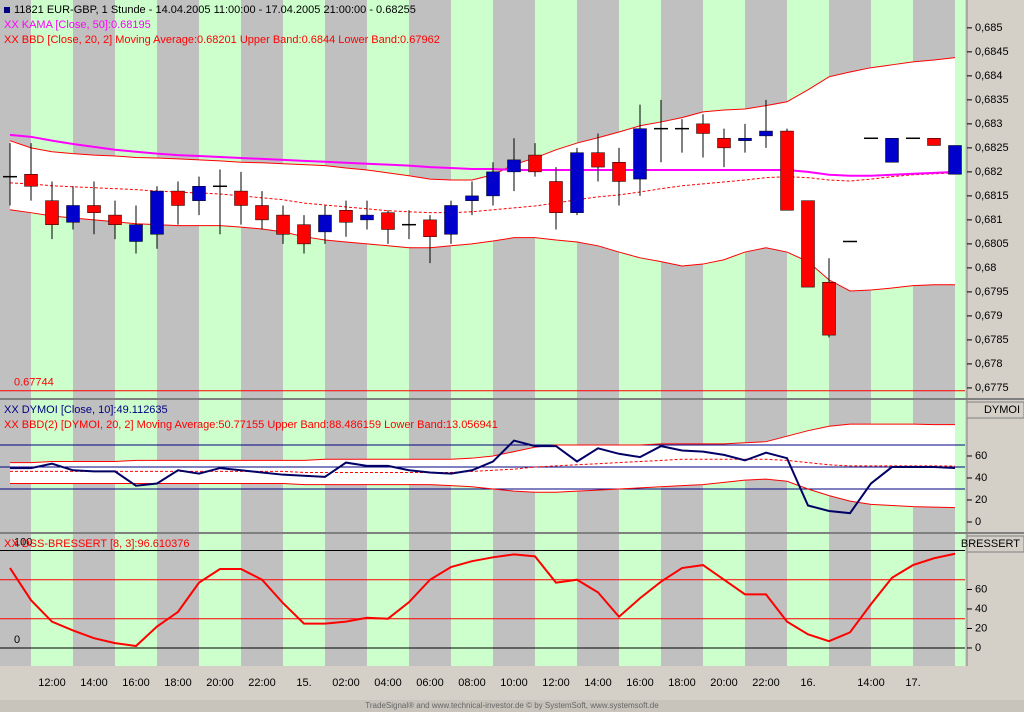 Image resolution: width=1024 pixels, height=712 pixels. What do you see at coordinates (17, 640) in the screenshot?
I see `horizontal-line-label: 0` at bounding box center [17, 640].